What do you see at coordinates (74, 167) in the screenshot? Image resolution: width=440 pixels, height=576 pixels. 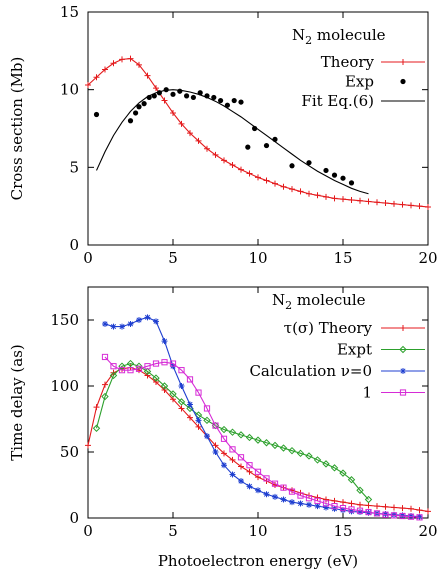 I see `y-tick-label: 5` at bounding box center [74, 167].